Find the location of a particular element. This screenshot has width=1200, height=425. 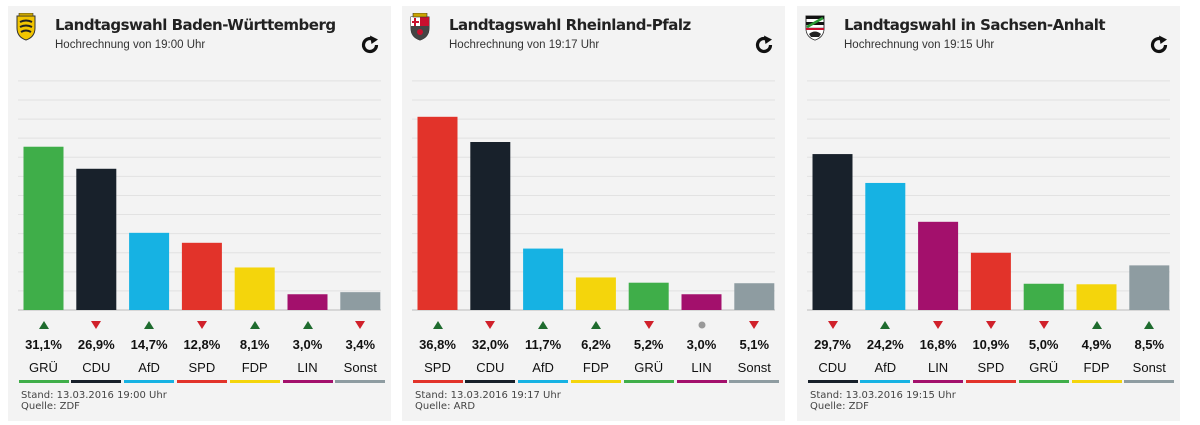

value-label: 36,8% is located at coordinates (437, 344).